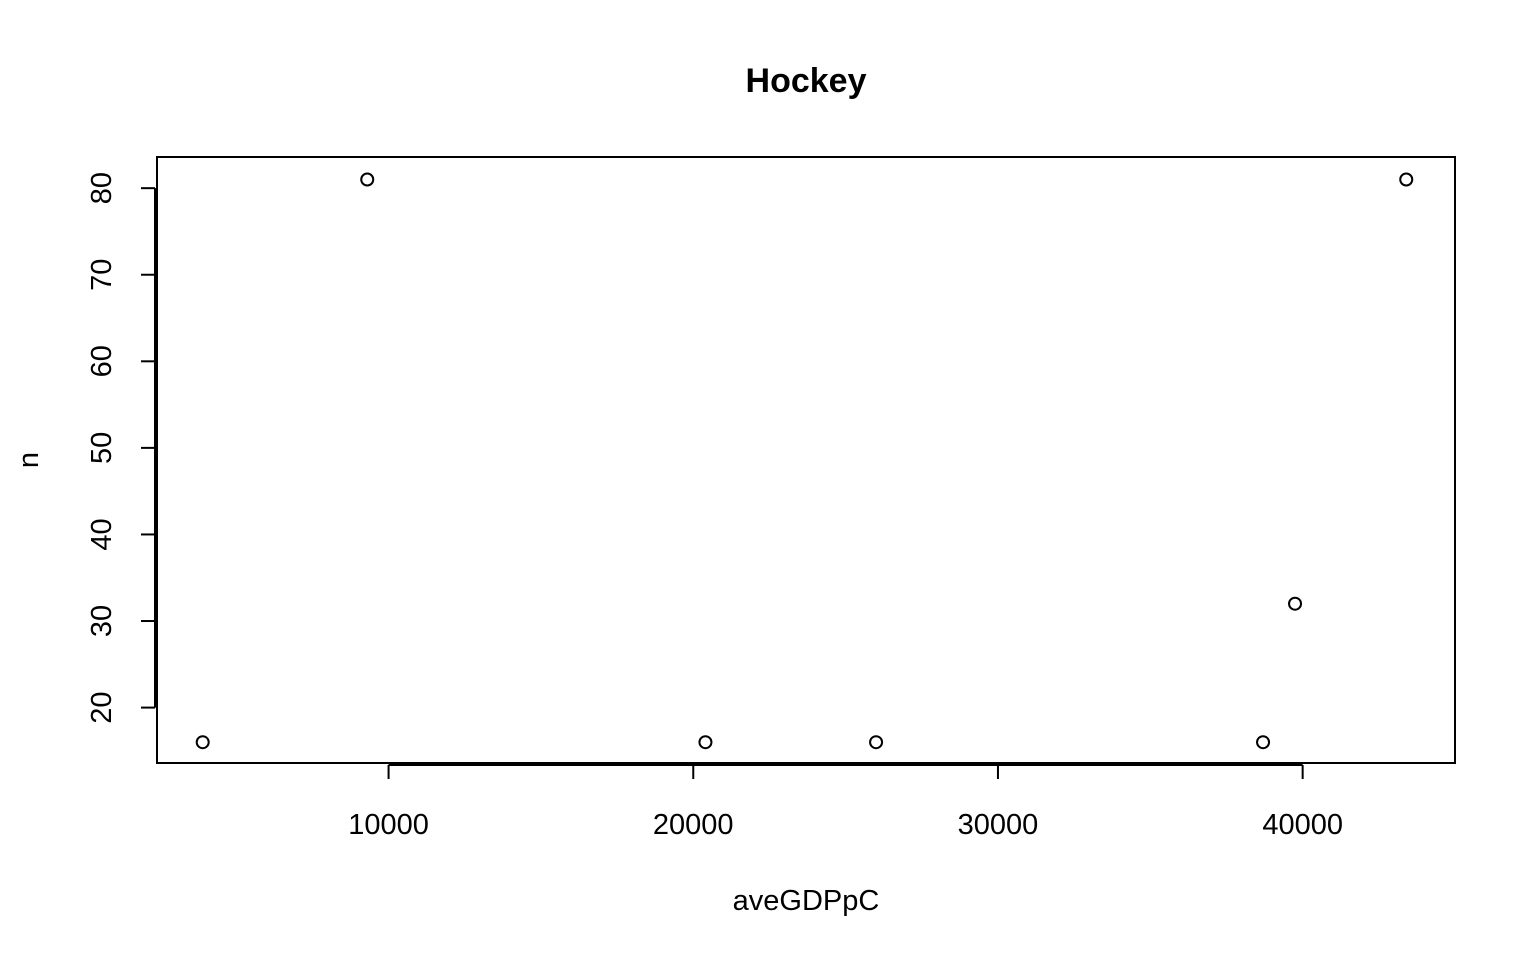 This screenshot has width=1536, height=960. I want to click on x-tick-label: 20000, so click(693, 825).